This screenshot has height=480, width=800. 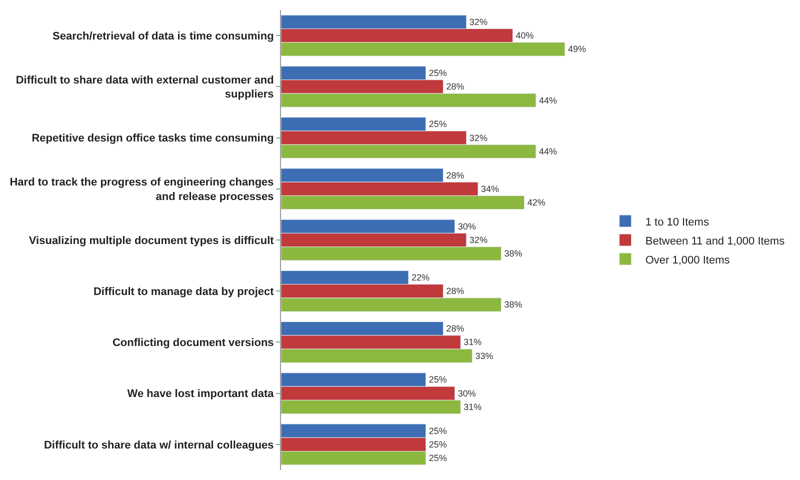 What do you see at coordinates (420, 277) in the screenshot?
I see `data-label: 22%` at bounding box center [420, 277].